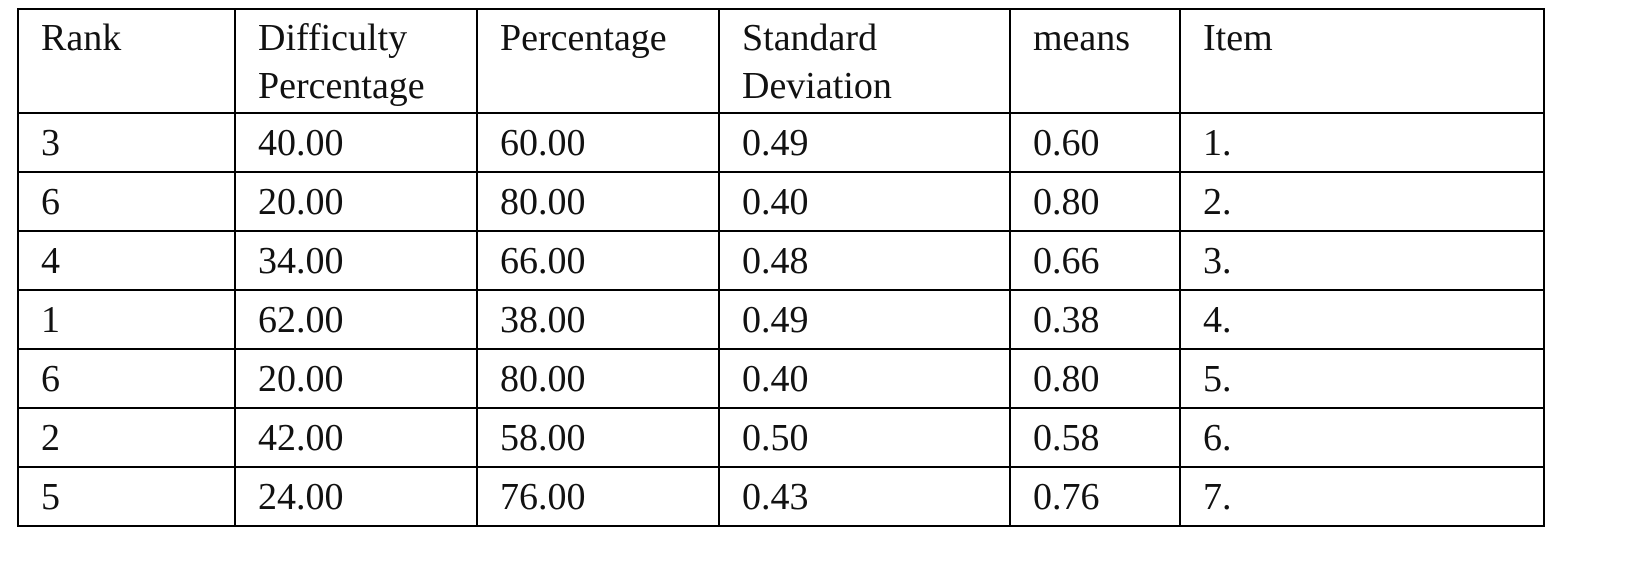  I want to click on table-cell: 2., so click(1362, 201).